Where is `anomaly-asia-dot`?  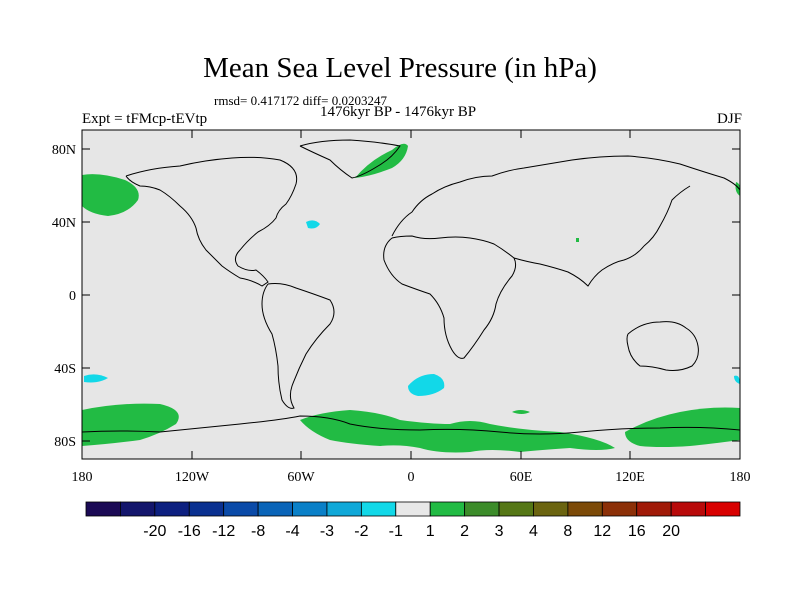
anomaly-asia-dot is located at coordinates (577, 240).